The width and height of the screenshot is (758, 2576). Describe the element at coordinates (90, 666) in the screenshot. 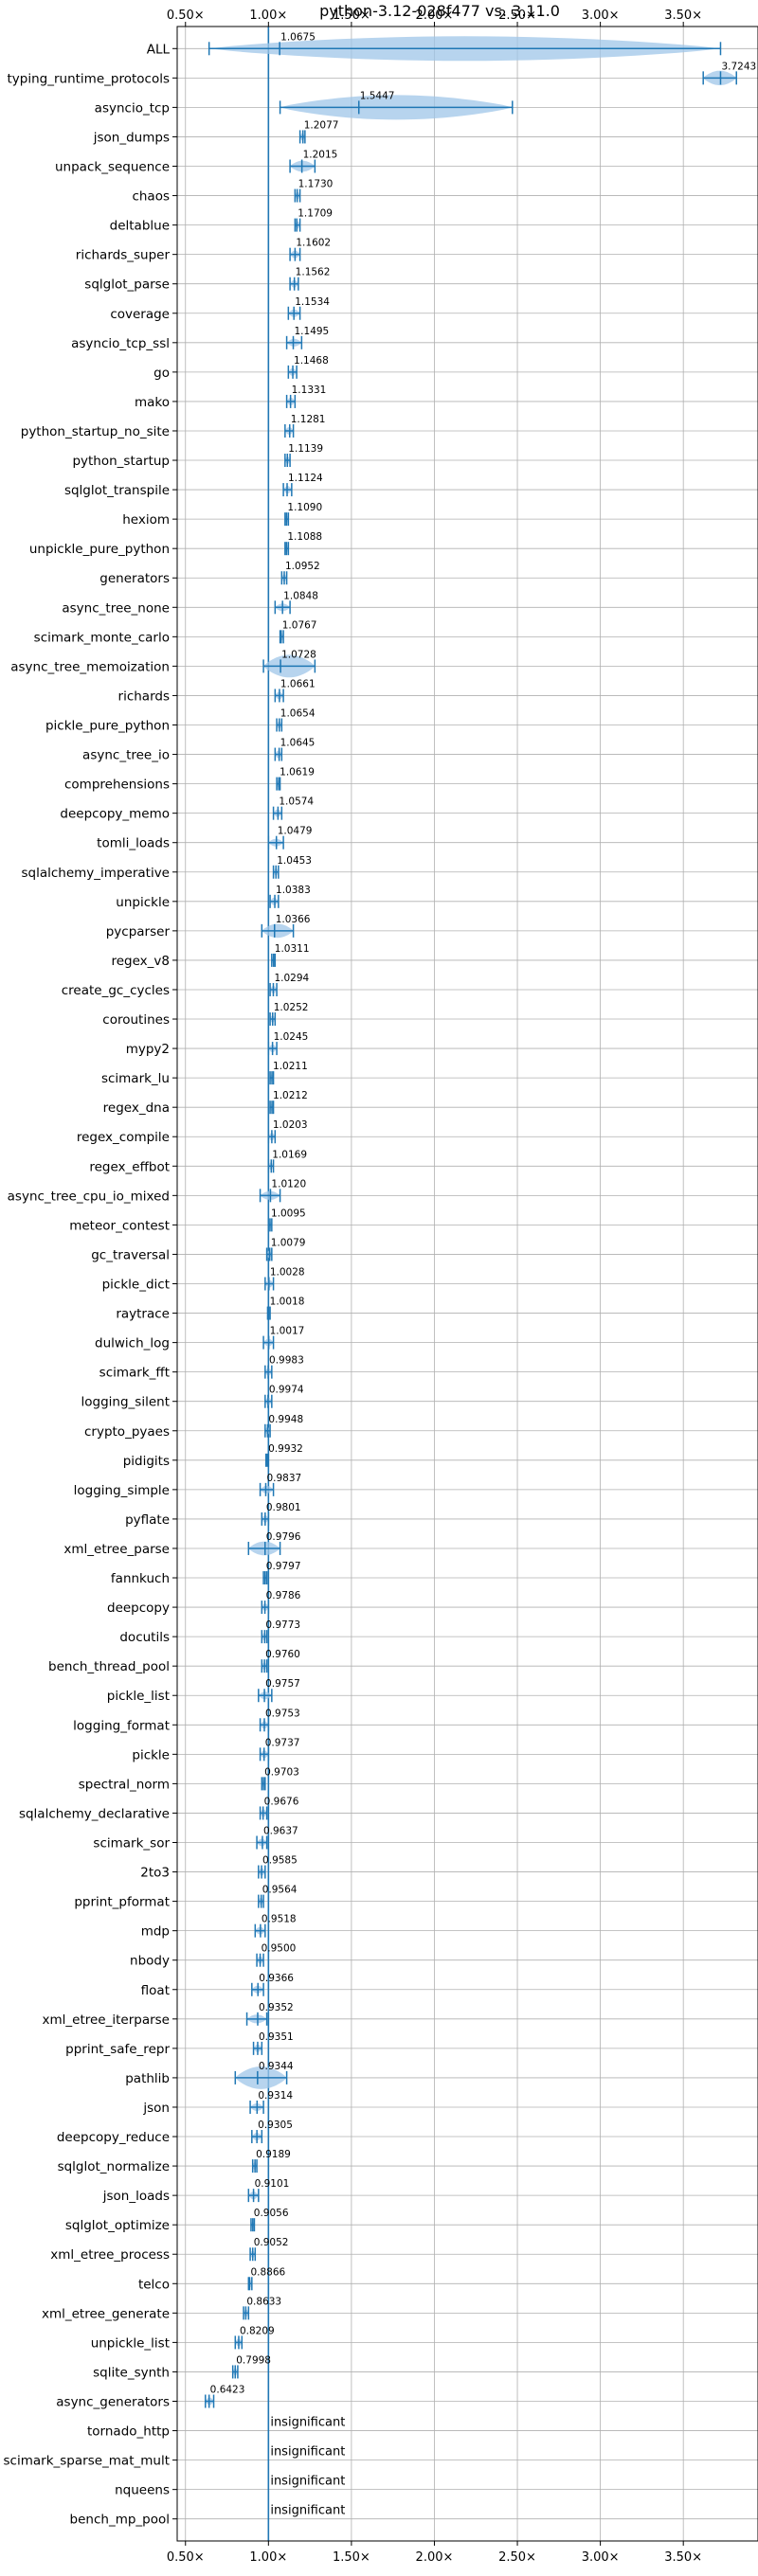

I see `benchmark-label: async_tree_memoization` at that location.